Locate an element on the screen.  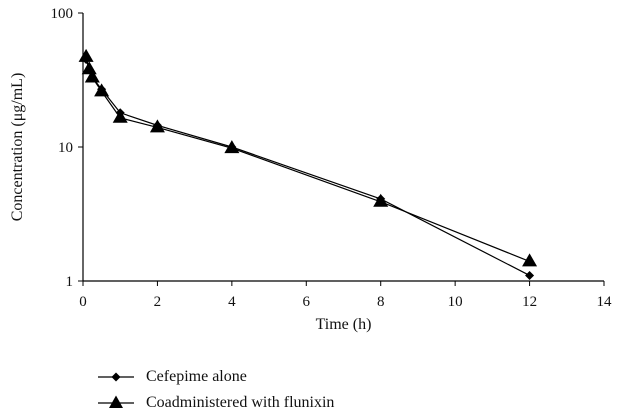
legend-item-flunixin: Coadministered with flunixin is located at coordinates (216, 403).